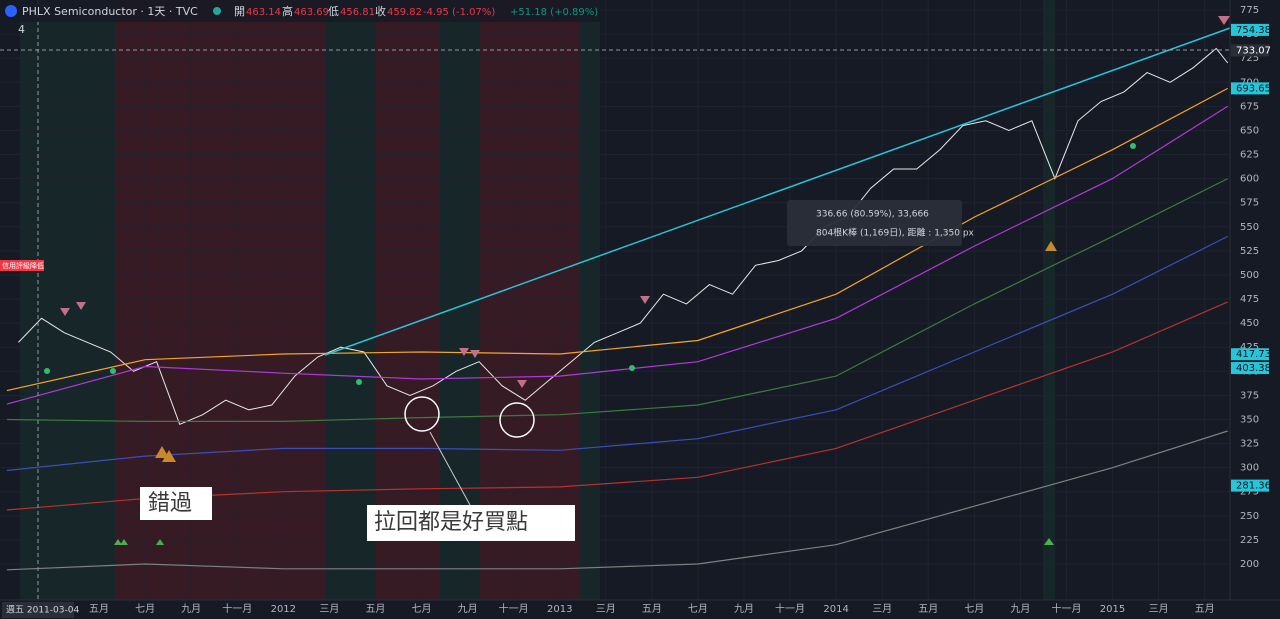 The image size is (1280, 619). I want to click on y-tick-label: 250, so click(1249, 516).